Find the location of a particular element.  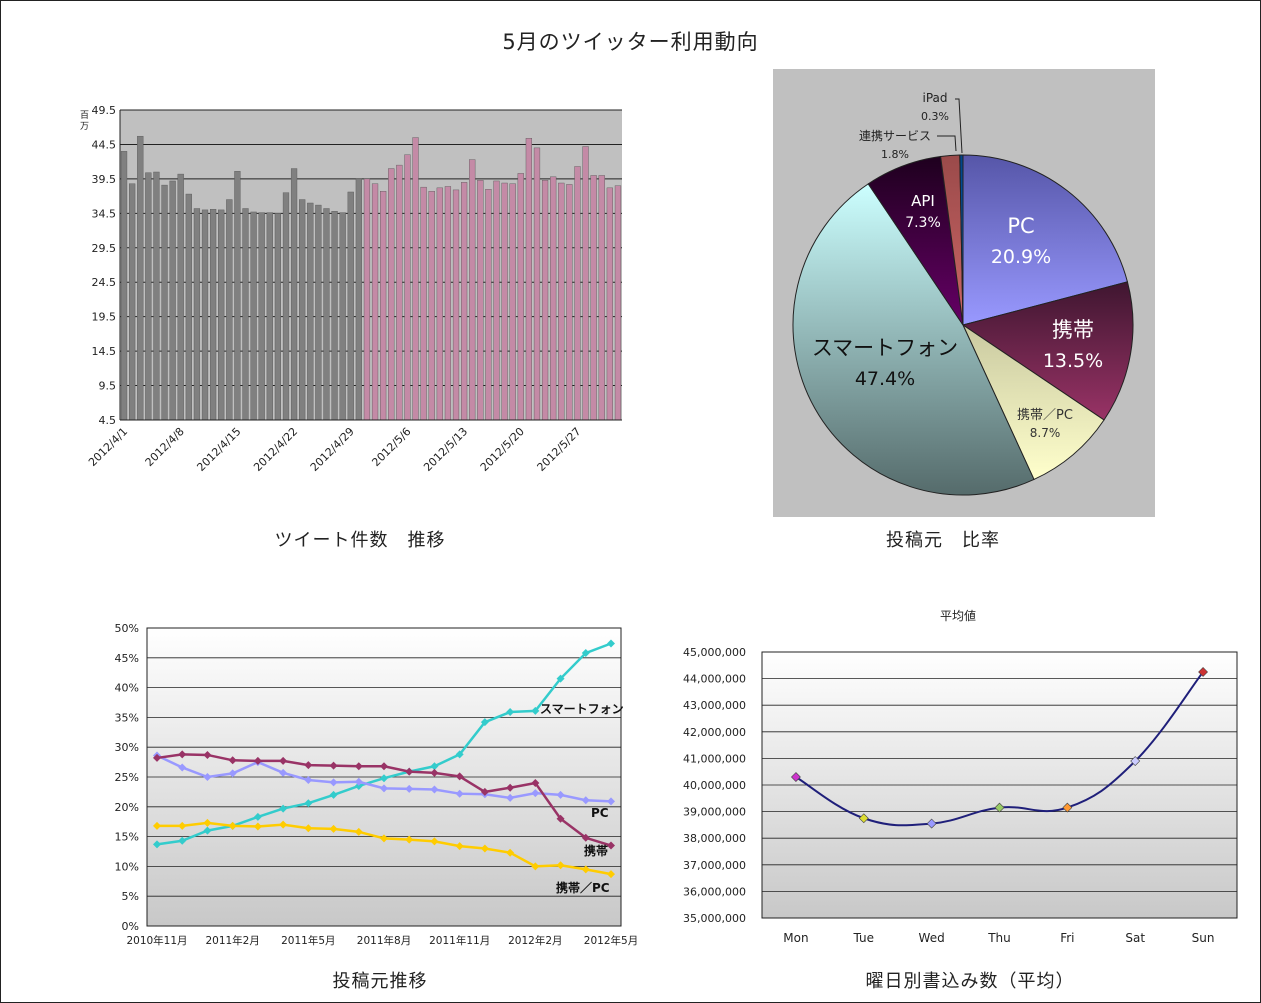

x-tick-label: 2012/5/27 is located at coordinates (559, 449).